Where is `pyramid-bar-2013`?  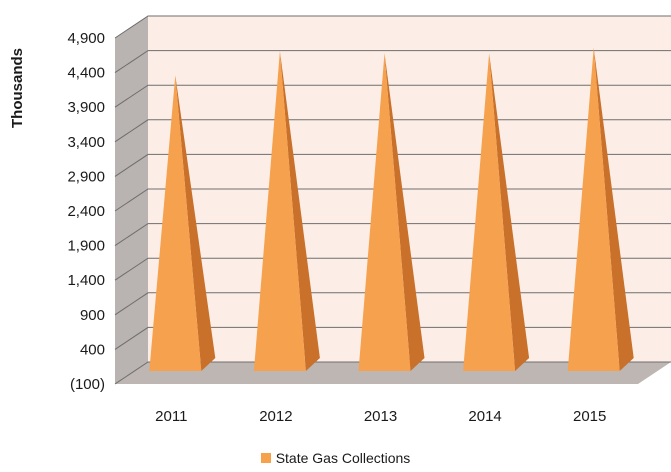
pyramid-bar-2013 is located at coordinates (391, 212).